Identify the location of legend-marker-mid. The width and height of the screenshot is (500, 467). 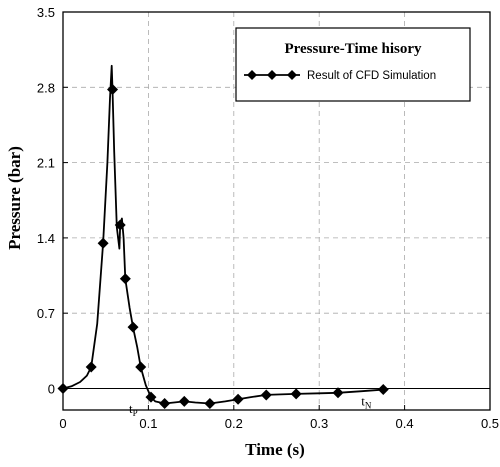
(272, 75).